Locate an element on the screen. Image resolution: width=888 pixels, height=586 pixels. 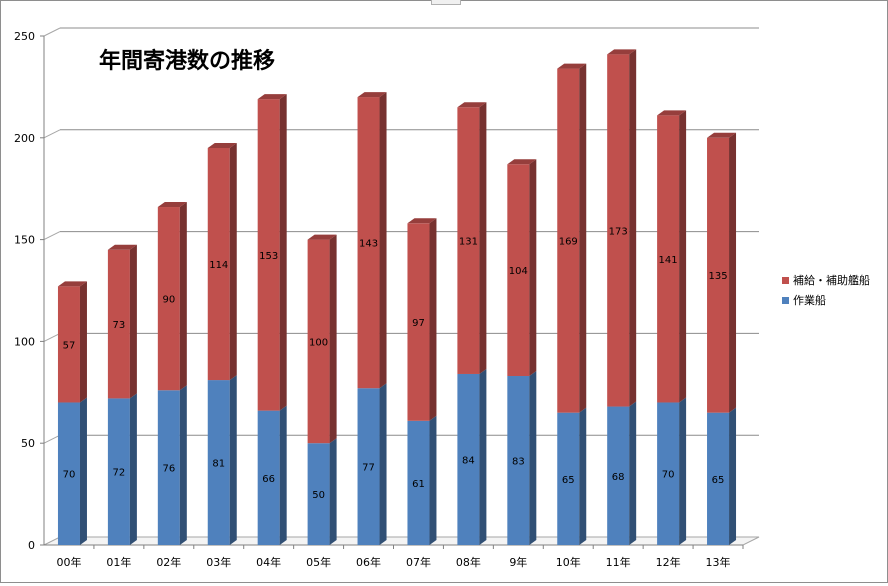
x-tick-label: 12年 is located at coordinates (668, 562).